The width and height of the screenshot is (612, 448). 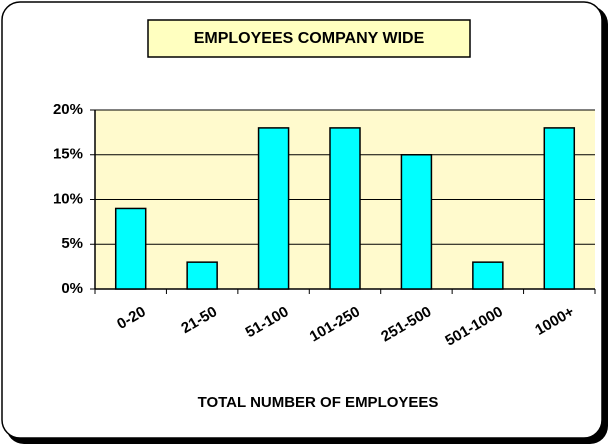 What do you see at coordinates (68, 154) in the screenshot?
I see `y-tick-label: 15%` at bounding box center [68, 154].